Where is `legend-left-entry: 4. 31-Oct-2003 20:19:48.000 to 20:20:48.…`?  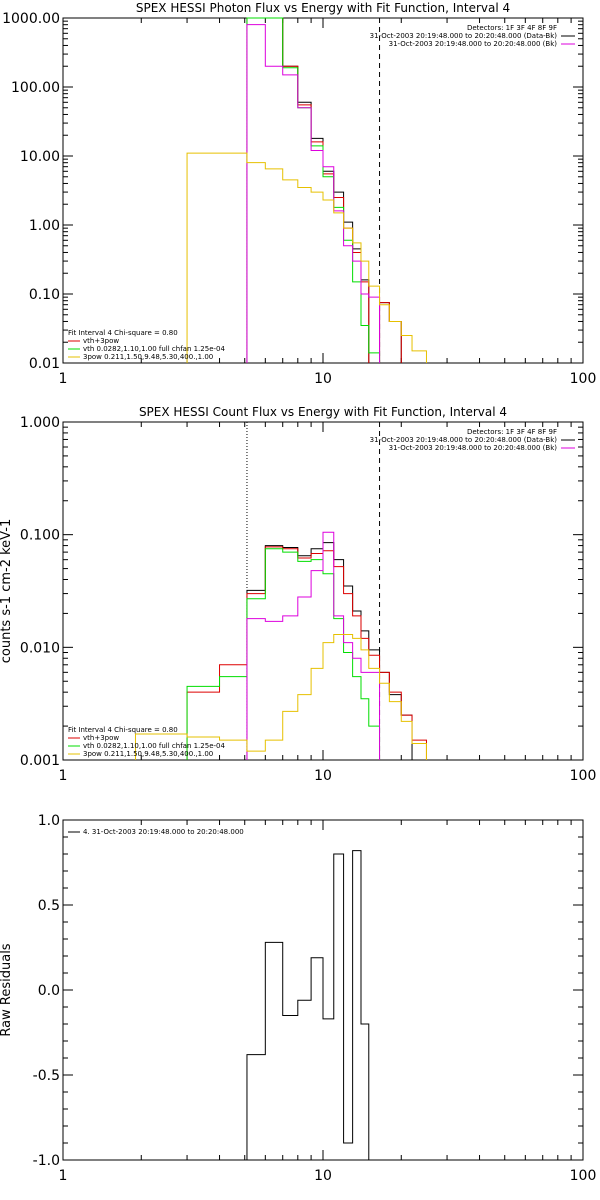 legend-left-entry: 4. 31-Oct-2003 20:19:48.000 to 20:20:48.… is located at coordinates (163, 832).